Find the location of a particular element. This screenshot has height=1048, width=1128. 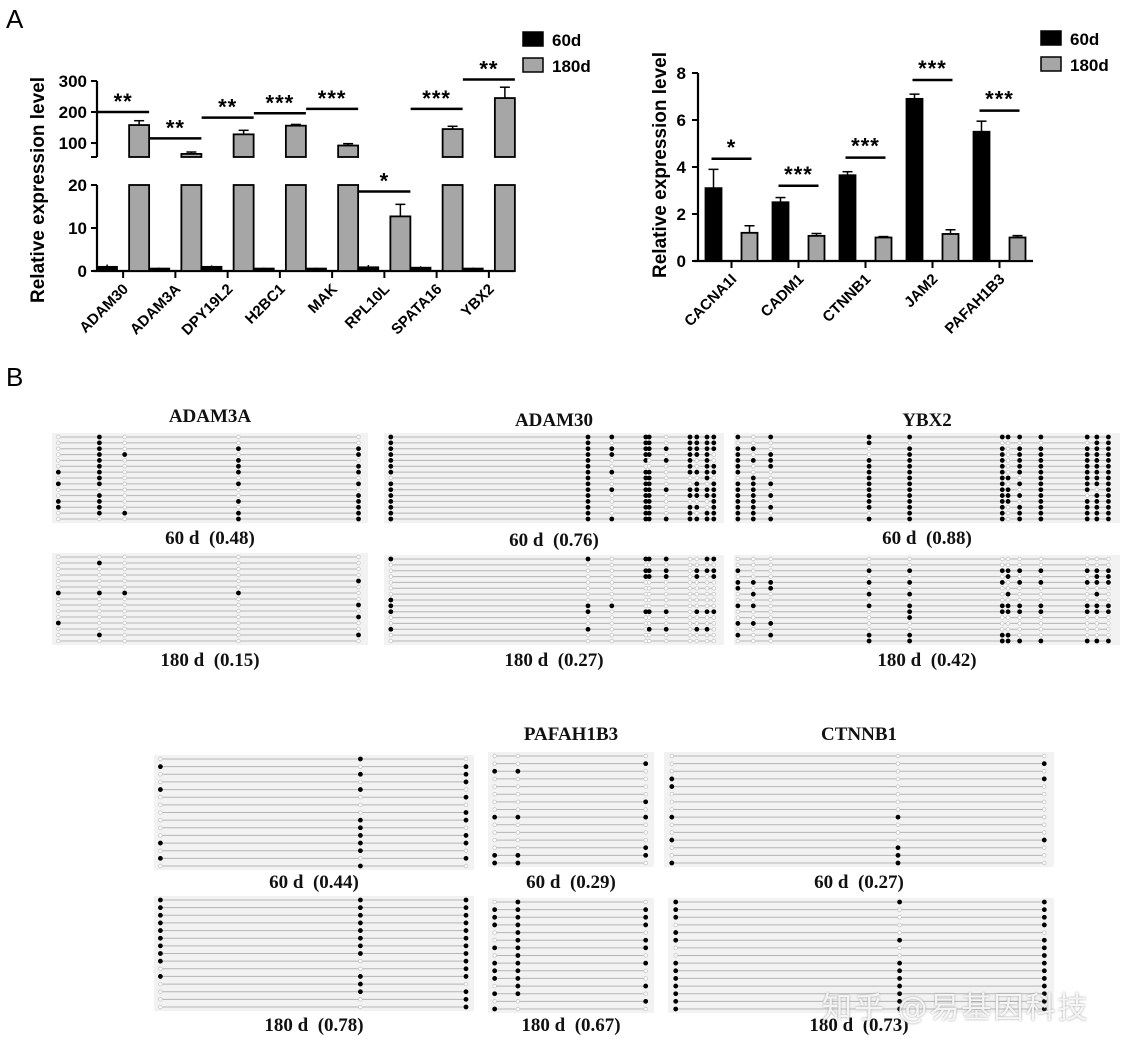

x-tick-label: CADM1 is located at coordinates (783, 296).